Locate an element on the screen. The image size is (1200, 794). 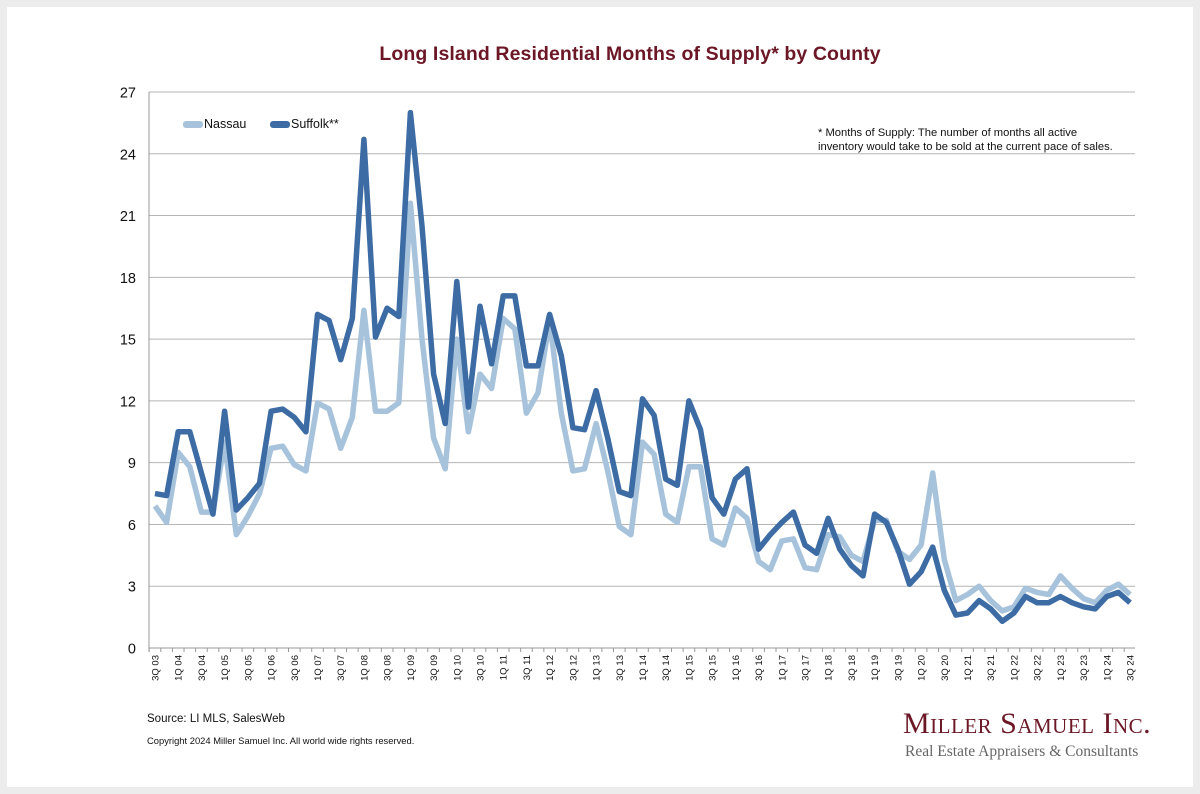
x-tick-label: 3Q 13 is located at coordinates (620, 668).